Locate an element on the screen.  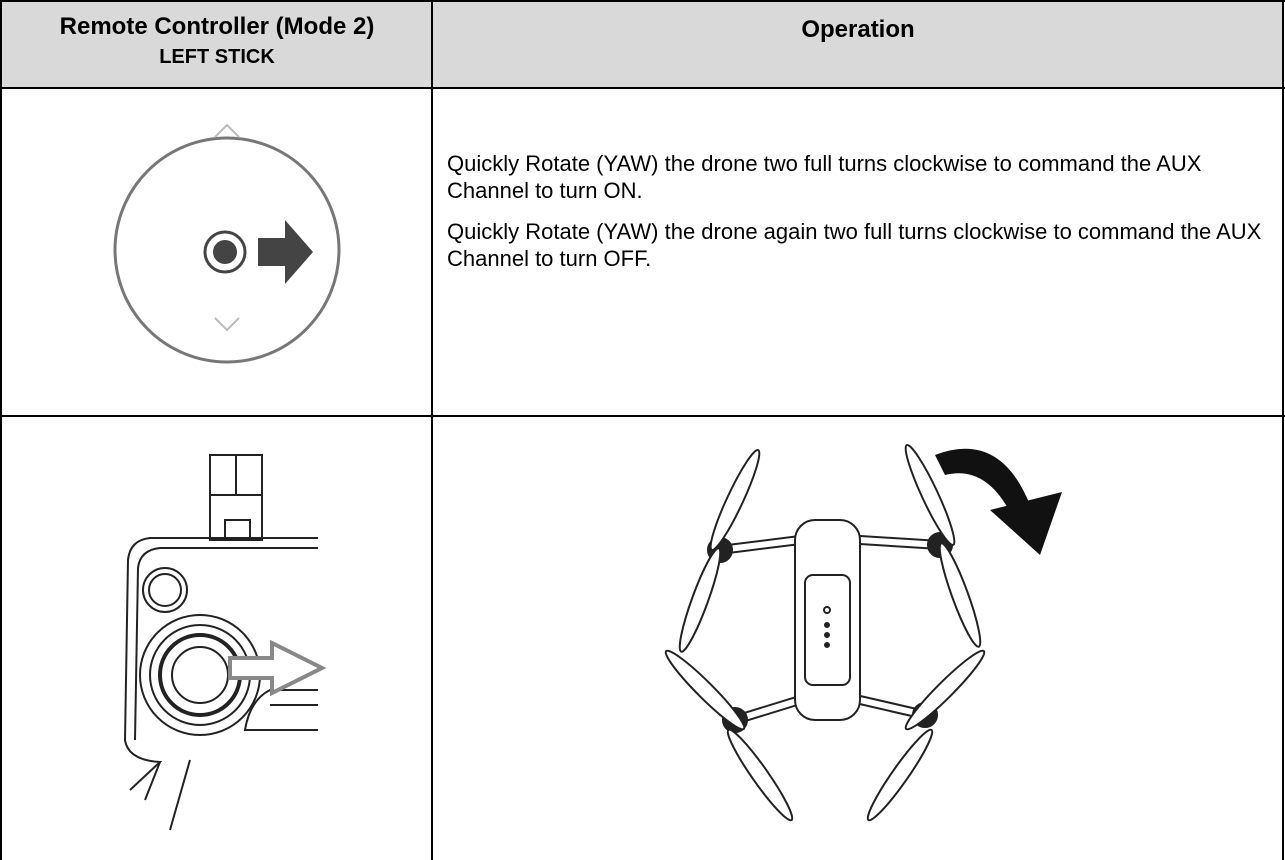
header-subtitle: LEFT STICK is located at coordinates (217, 57).